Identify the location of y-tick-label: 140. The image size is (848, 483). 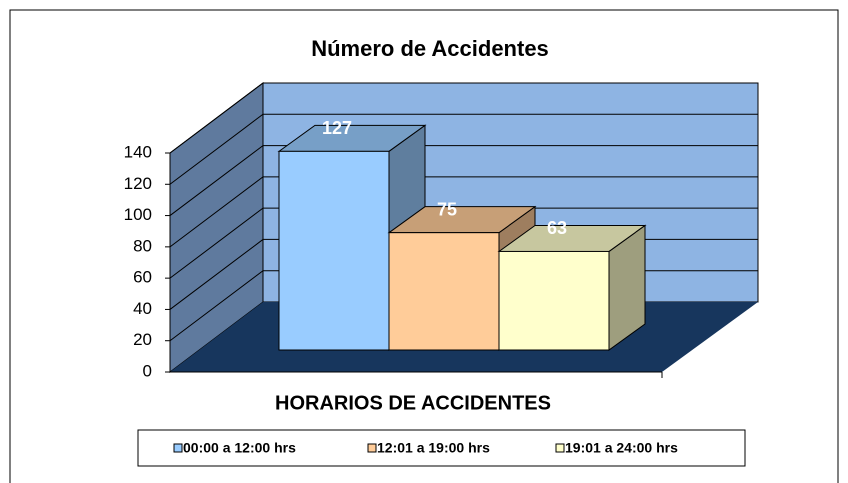
(138, 151).